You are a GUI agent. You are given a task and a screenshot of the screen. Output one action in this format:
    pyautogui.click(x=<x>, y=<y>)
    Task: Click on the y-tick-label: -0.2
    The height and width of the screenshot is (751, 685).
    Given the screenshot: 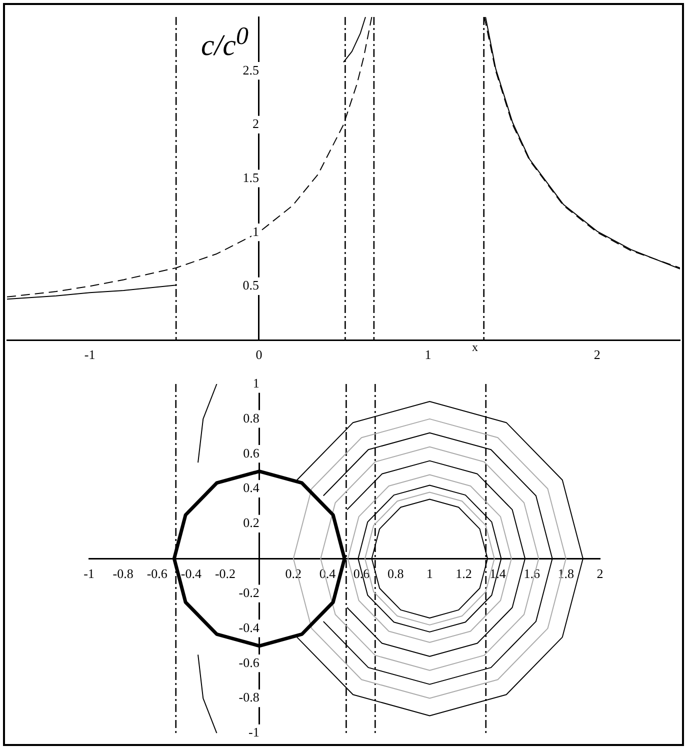 What is the action you would take?
    pyautogui.click(x=249, y=592)
    